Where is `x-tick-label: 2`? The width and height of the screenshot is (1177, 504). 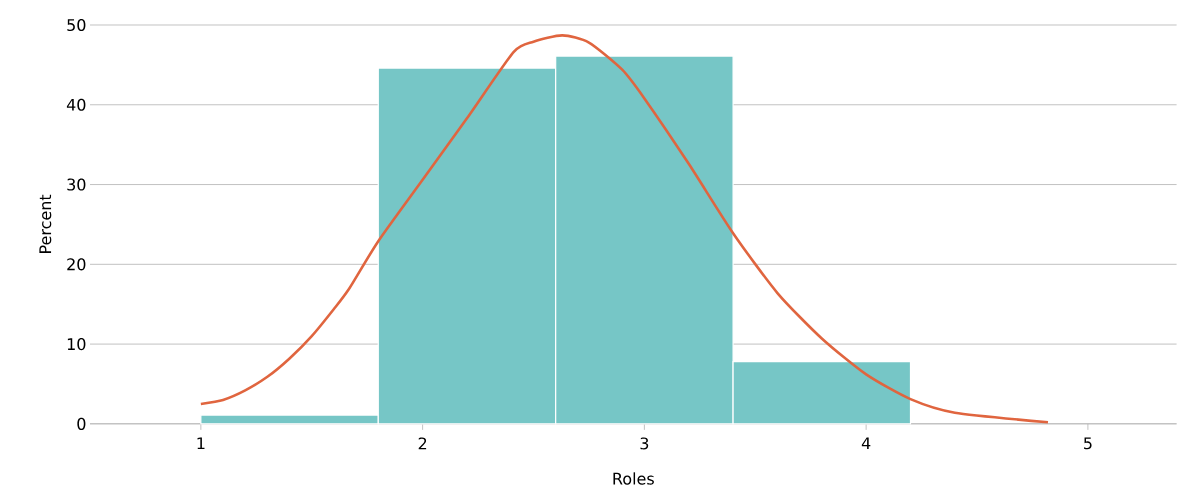
x-tick-label: 2 is located at coordinates (422, 443).